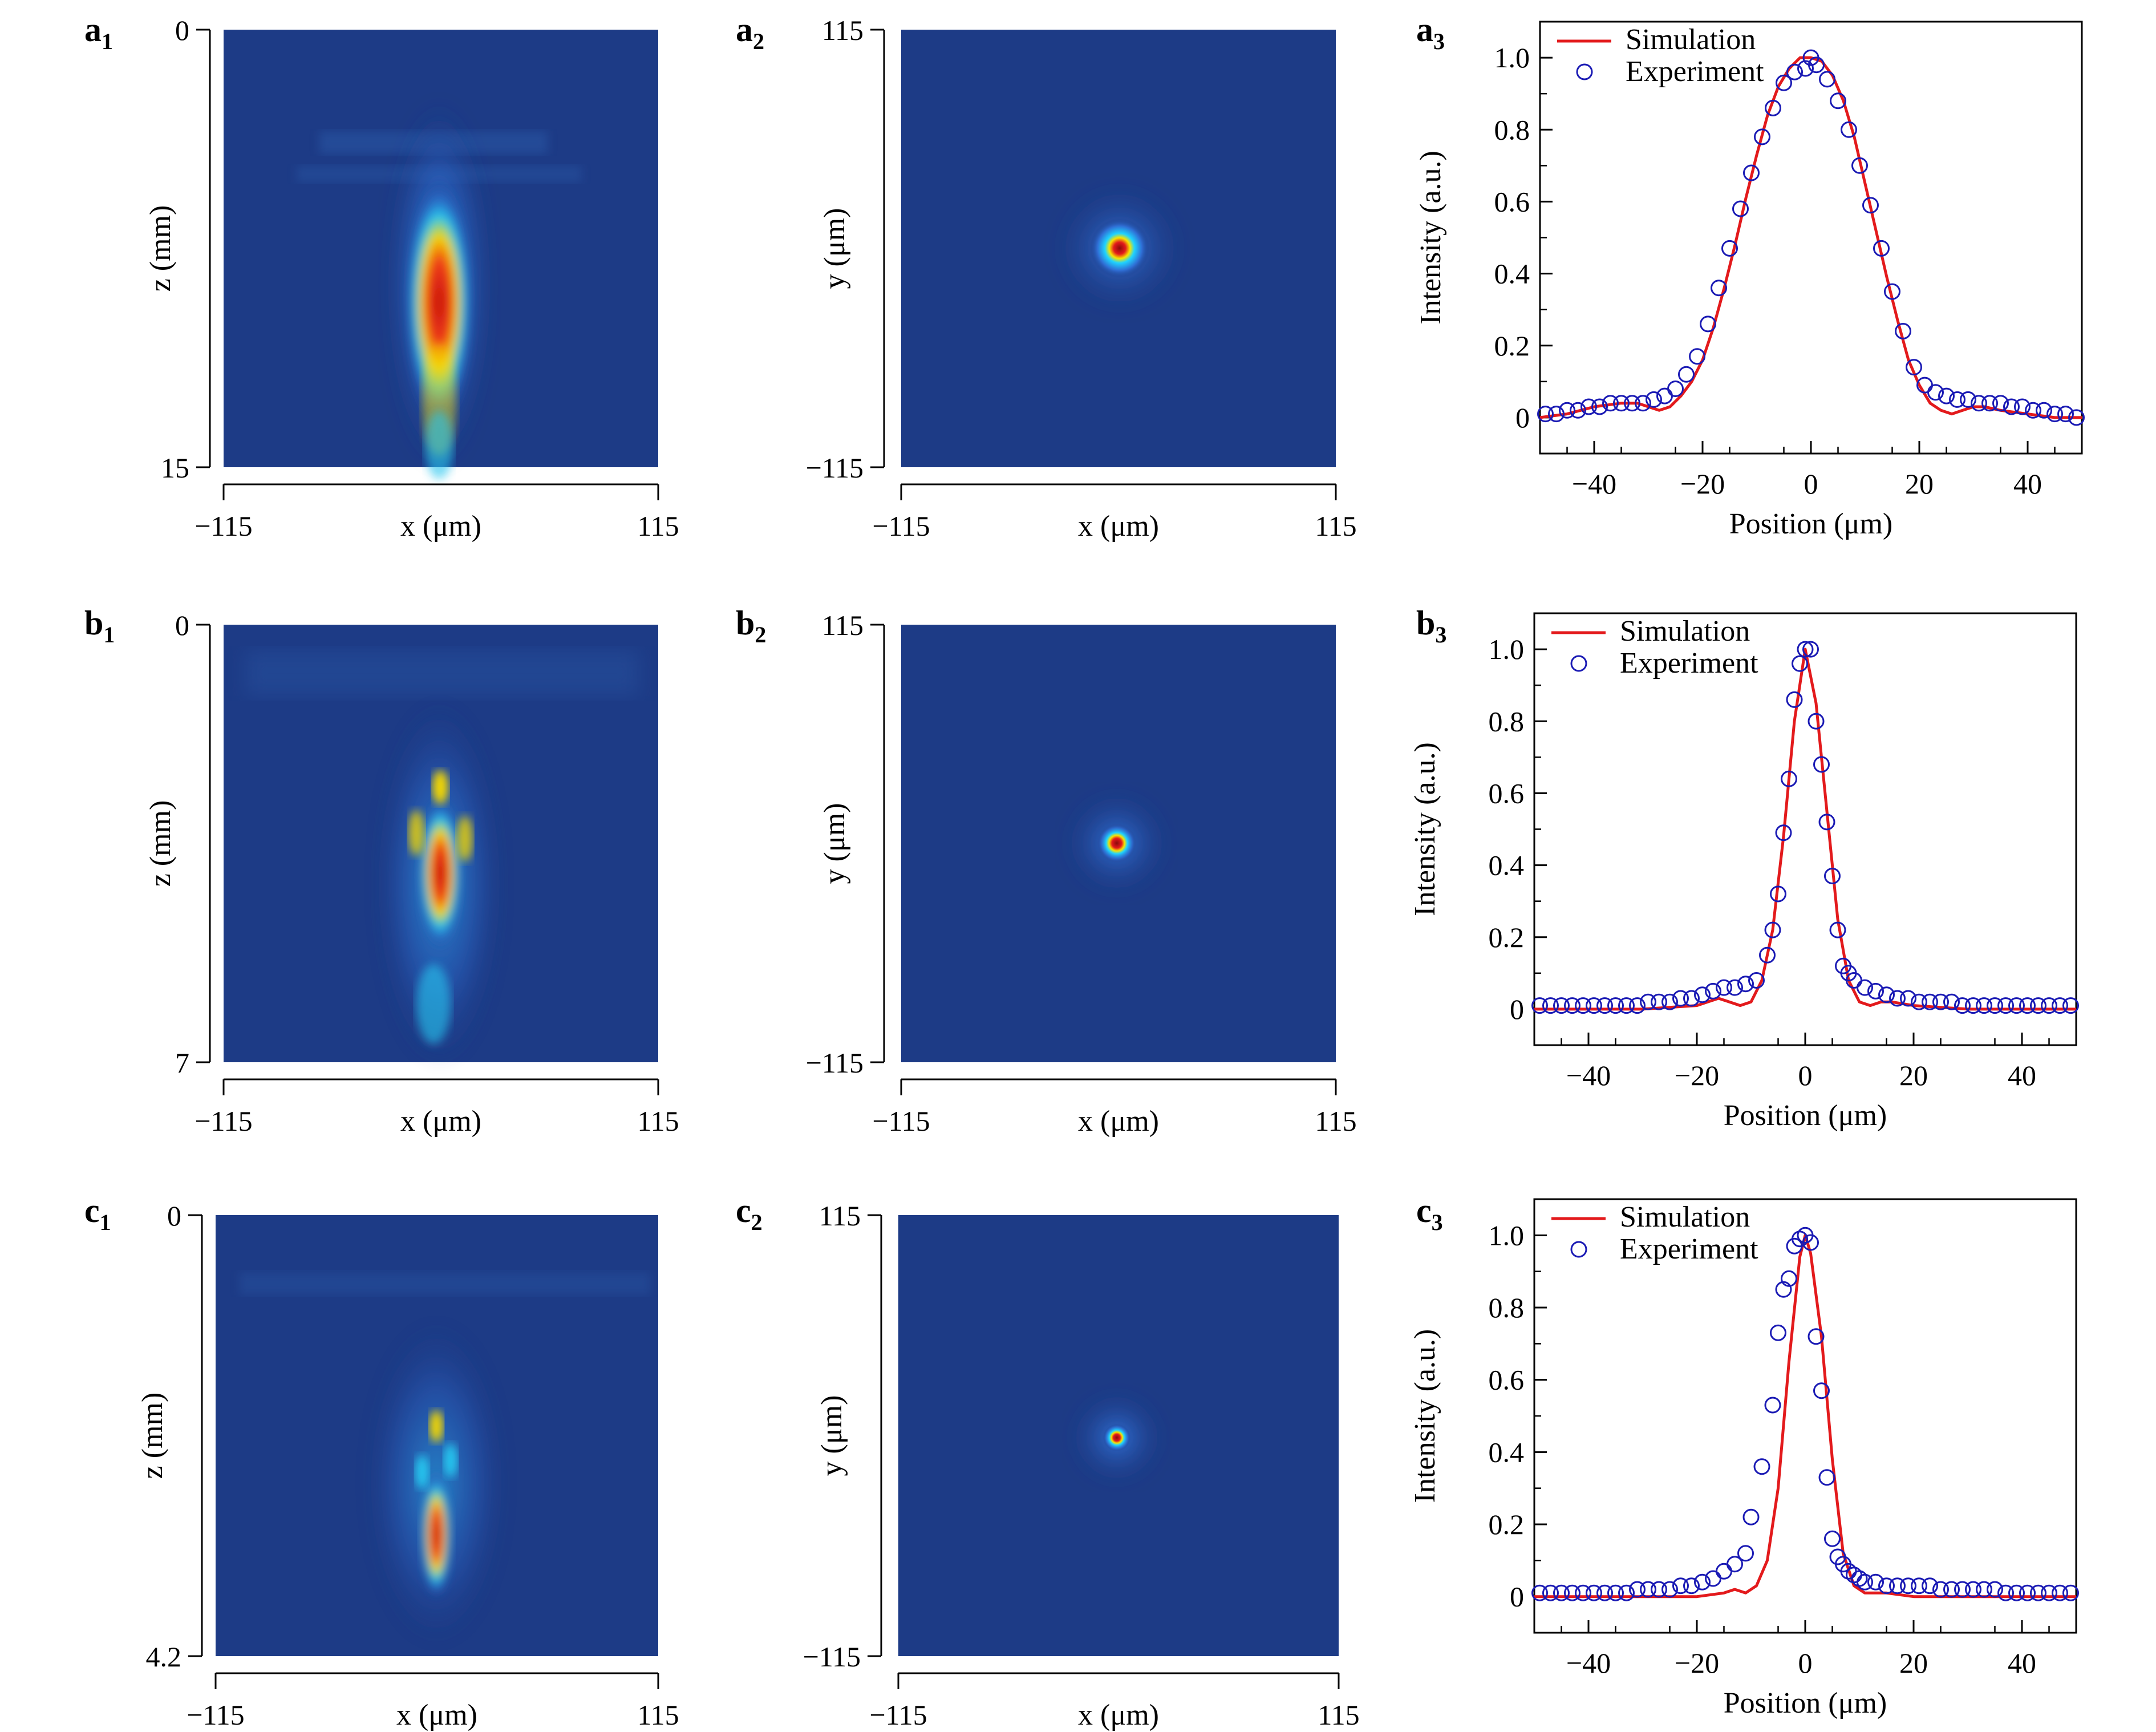 Image resolution: width=2156 pixels, height=1732 pixels. What do you see at coordinates (441, 254) in the screenshot?
I see `map-a1` at bounding box center [441, 254].